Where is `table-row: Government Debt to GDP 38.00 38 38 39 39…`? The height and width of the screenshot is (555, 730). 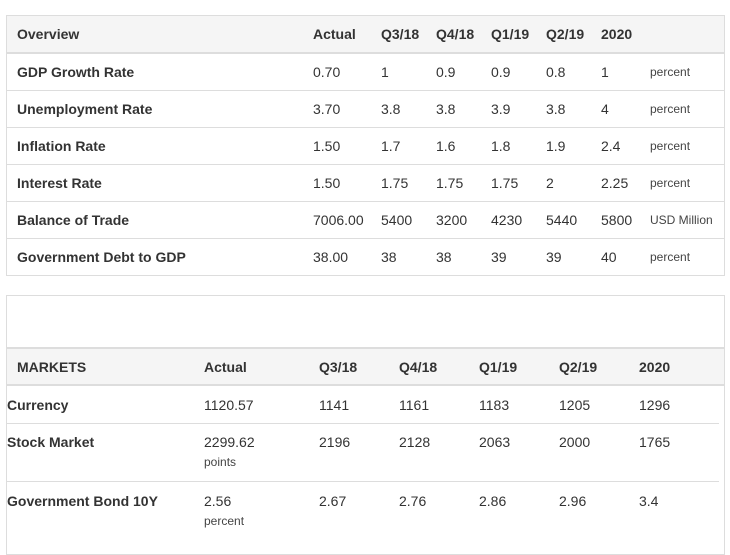 table-row: Government Debt to GDP 38.00 38 38 39 39… is located at coordinates (365, 256).